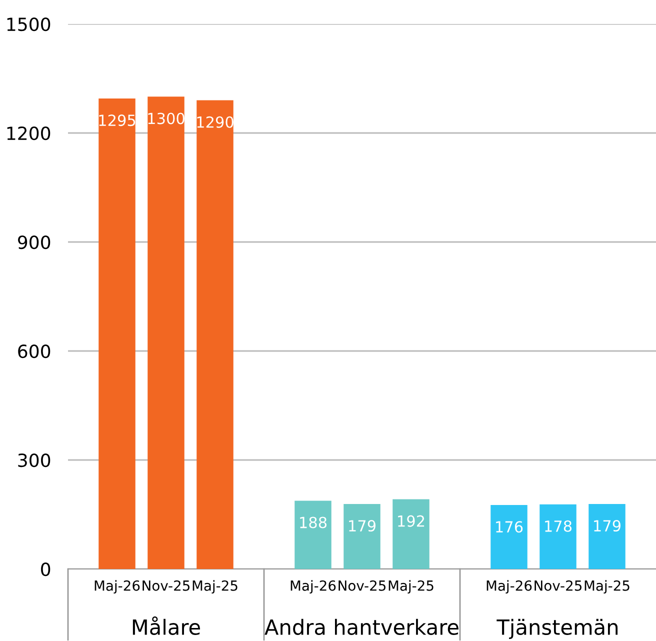 Image resolution: width=656 pixels, height=641 pixels. Describe the element at coordinates (313, 522) in the screenshot. I see `data-label: 188` at that location.